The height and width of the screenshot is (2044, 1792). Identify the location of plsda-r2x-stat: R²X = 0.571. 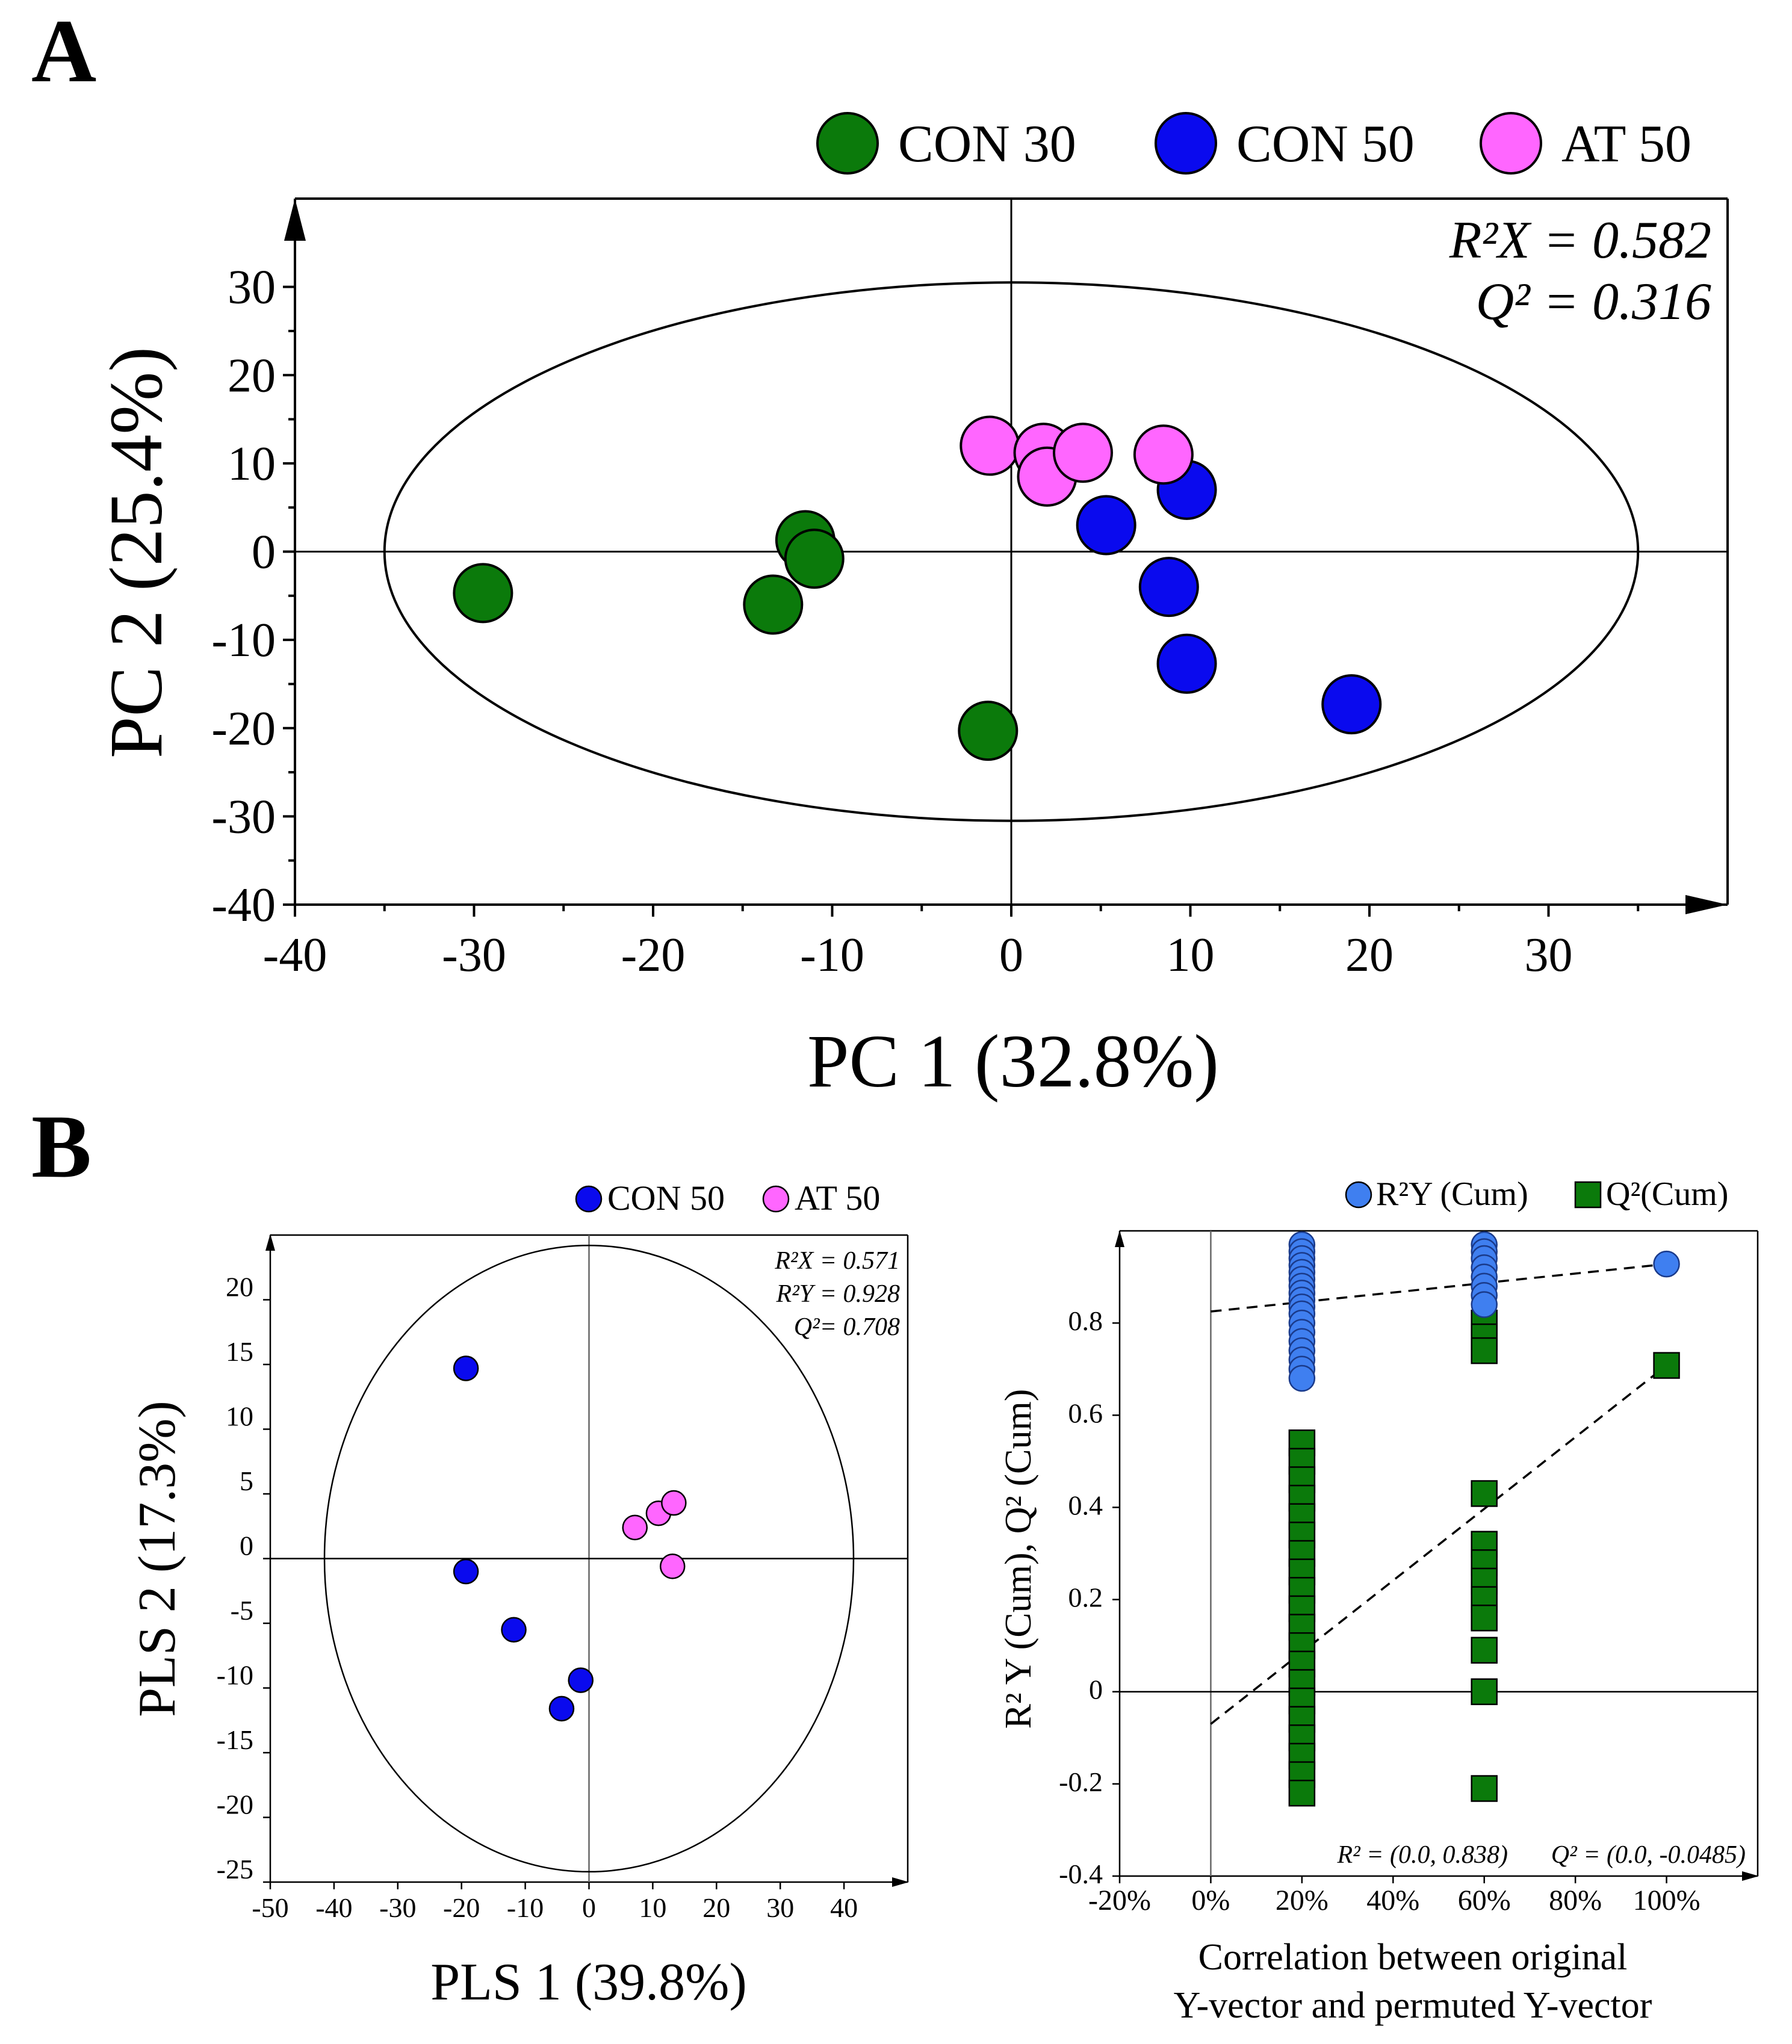
(837, 1261).